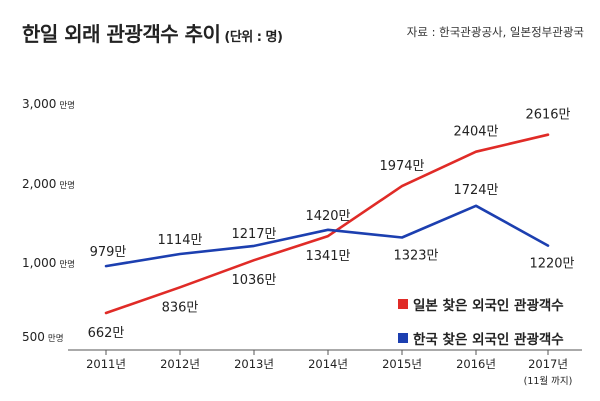 Image resolution: width=600 pixels, height=401 pixels. I want to click on x-tick-label: 2012년, so click(180, 364).